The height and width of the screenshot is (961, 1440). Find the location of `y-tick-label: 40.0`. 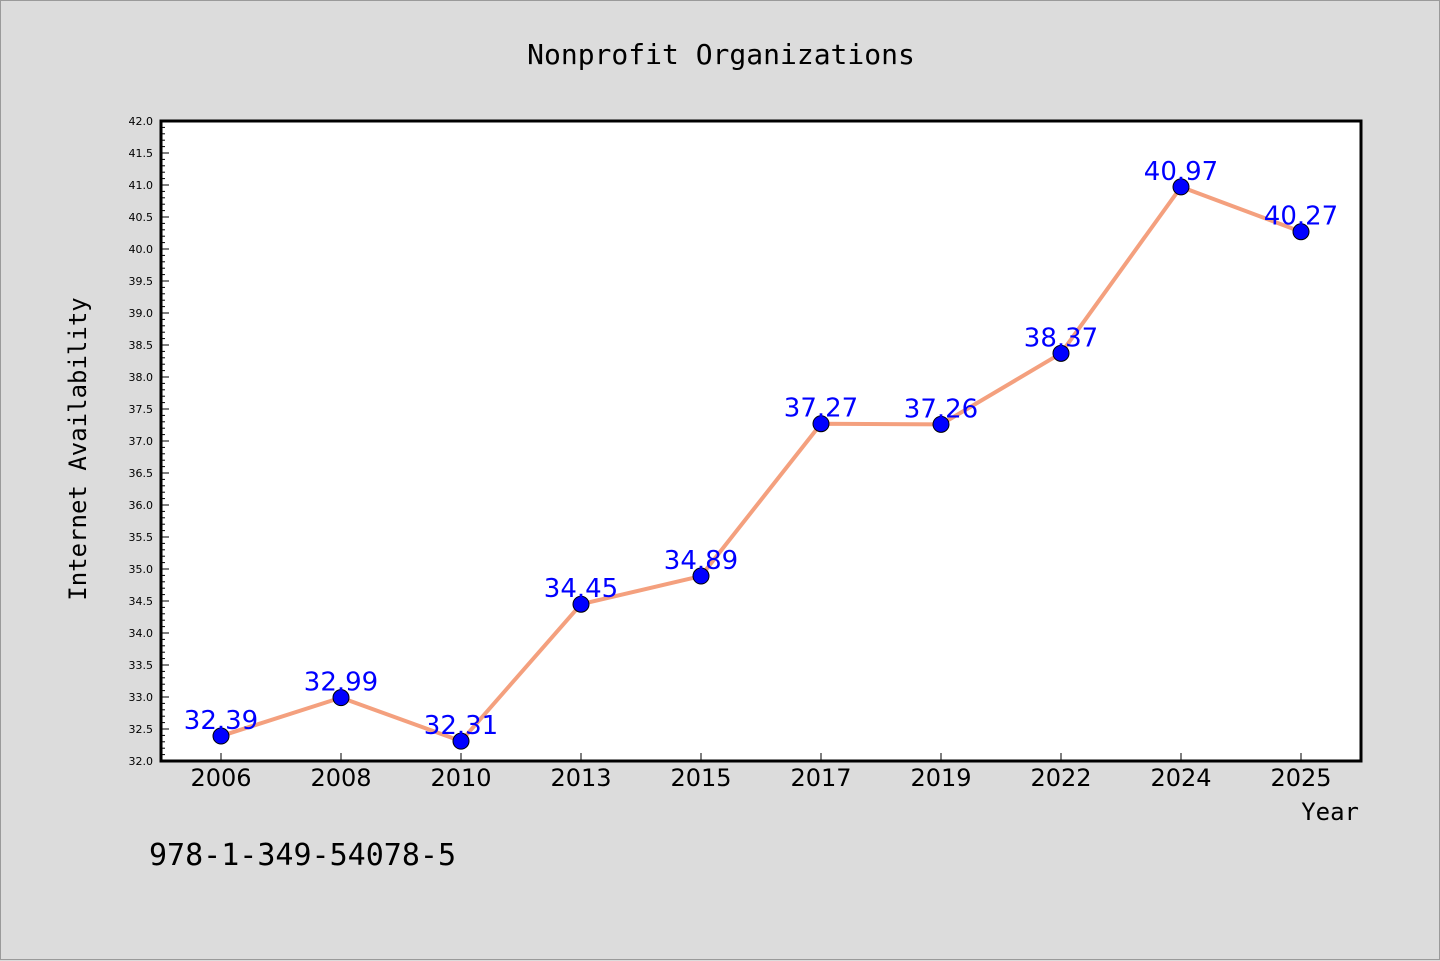

y-tick-label: 40.0 is located at coordinates (141, 249).